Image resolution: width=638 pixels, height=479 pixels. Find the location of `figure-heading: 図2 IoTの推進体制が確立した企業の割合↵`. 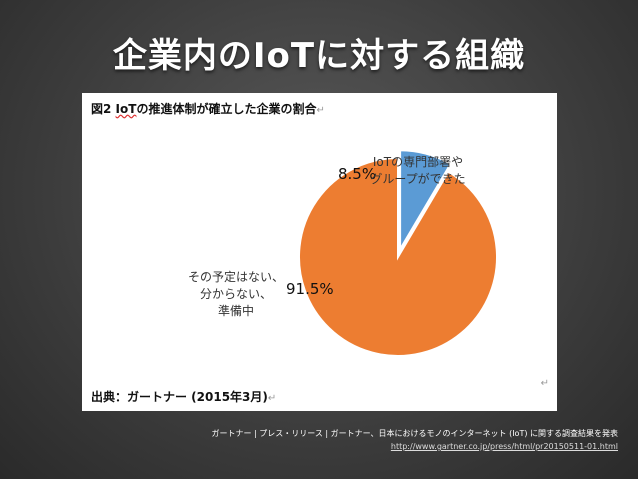

figure-heading: 図2 IoTの推進体制が確立した企業の割合↵ is located at coordinates (208, 108).